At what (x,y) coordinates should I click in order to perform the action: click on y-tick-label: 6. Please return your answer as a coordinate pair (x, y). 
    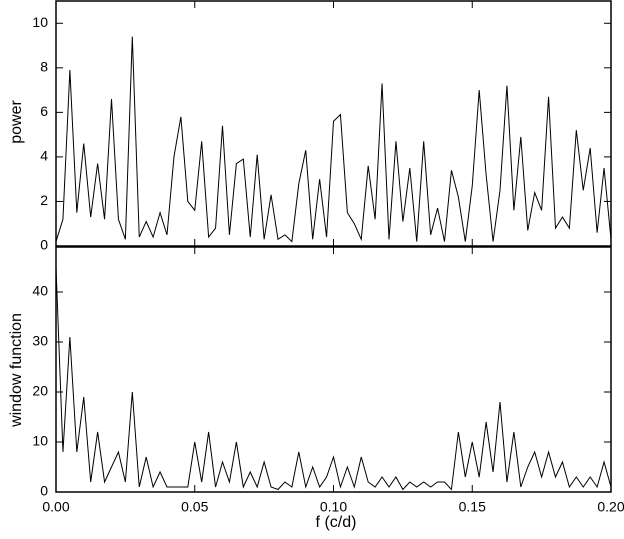
    Looking at the image, I should click on (44, 111).